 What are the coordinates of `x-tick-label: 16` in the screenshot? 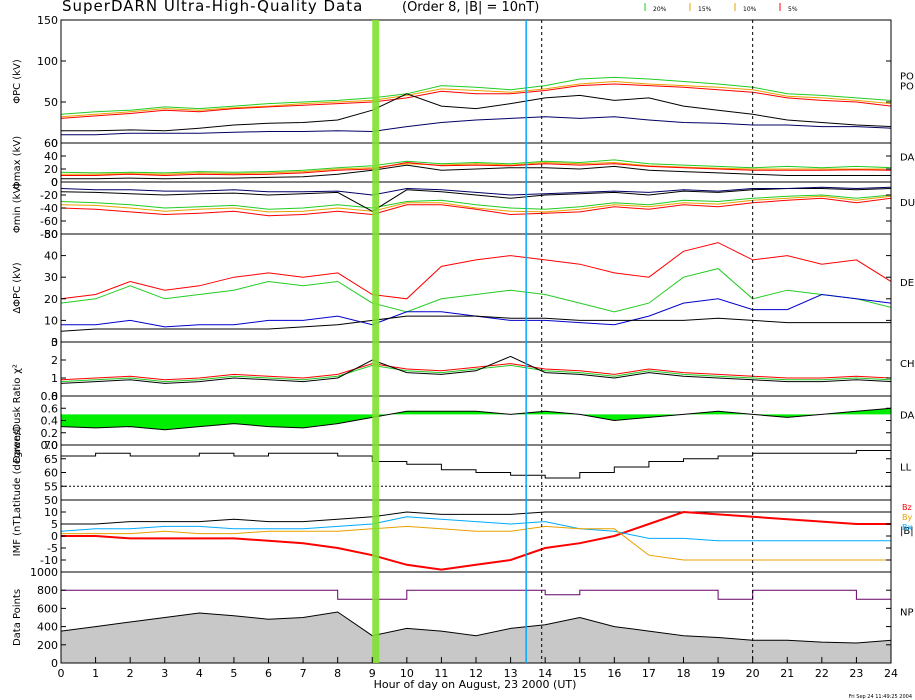 It's located at (614, 673).